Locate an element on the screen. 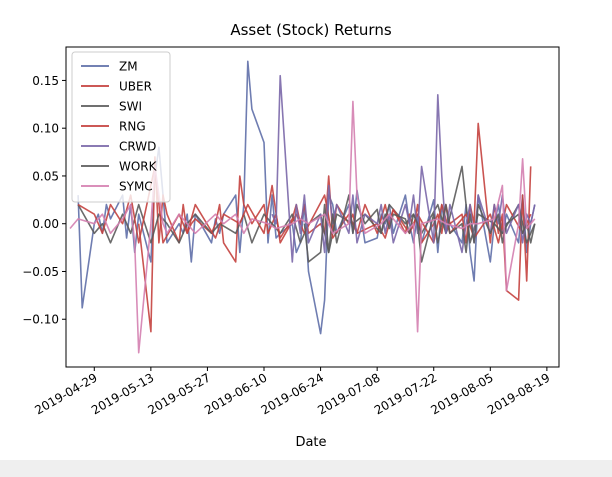  y-tick-label: 0.00 is located at coordinates (45, 224).